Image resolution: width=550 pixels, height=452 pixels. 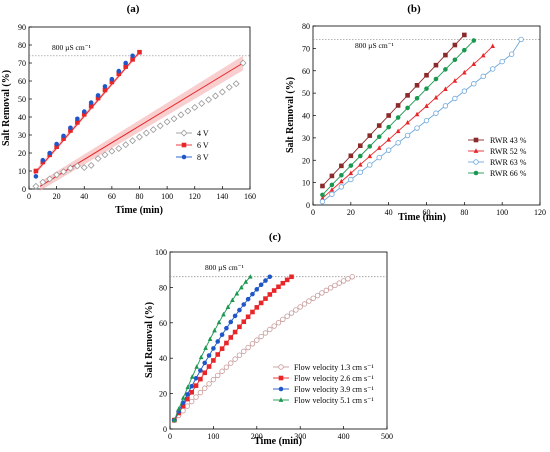 I want to click on x-tick-label: 400, so click(x=344, y=436).